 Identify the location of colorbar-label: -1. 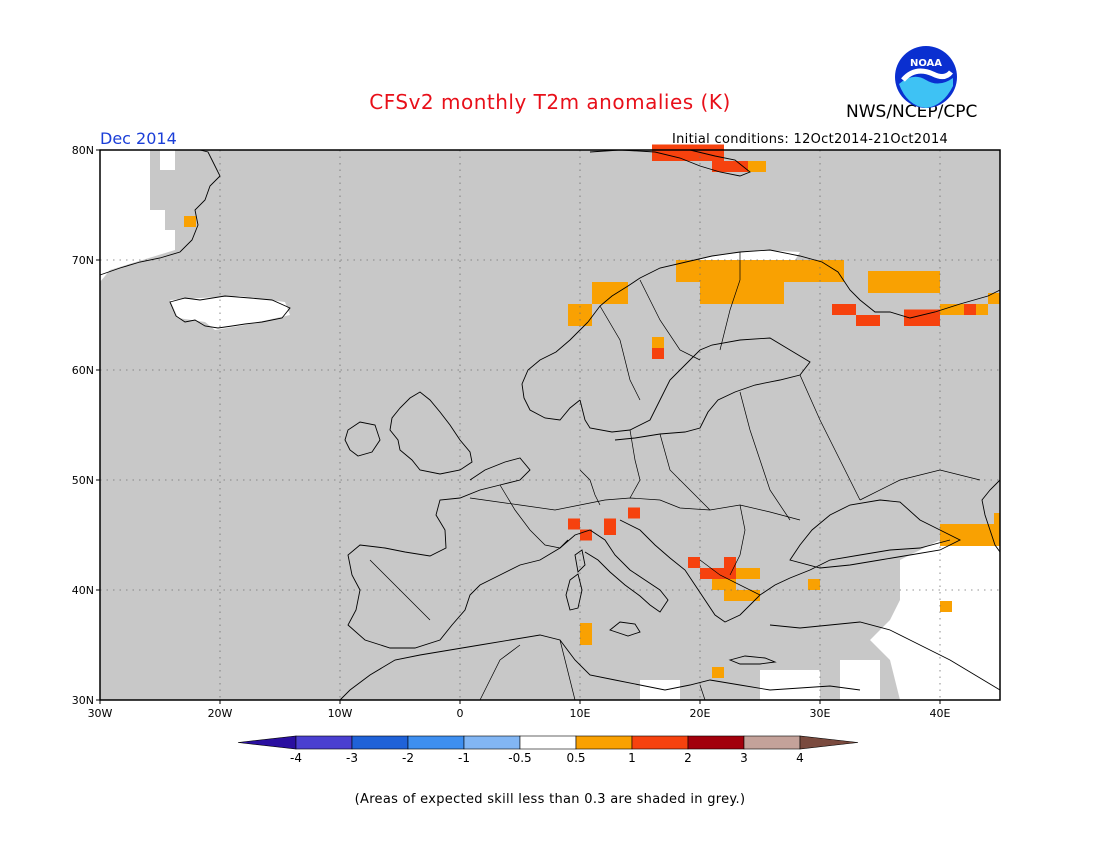
(464, 758).